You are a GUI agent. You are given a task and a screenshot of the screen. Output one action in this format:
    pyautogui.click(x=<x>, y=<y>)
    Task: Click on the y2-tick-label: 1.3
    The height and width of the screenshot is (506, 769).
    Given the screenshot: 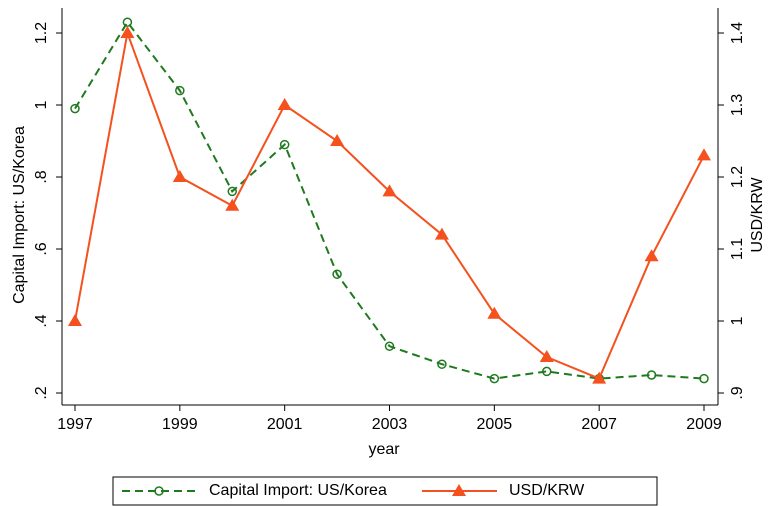 What is the action you would take?
    pyautogui.click(x=737, y=105)
    